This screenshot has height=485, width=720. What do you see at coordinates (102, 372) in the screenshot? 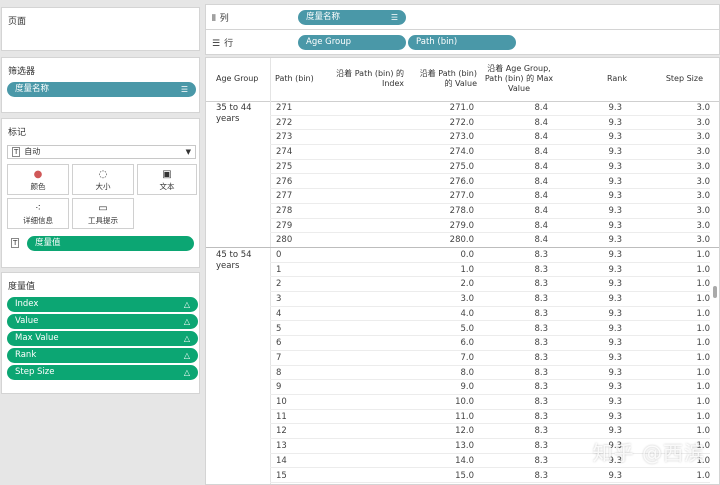
I see `measure-pill-step-size: Step Size △` at bounding box center [102, 372].